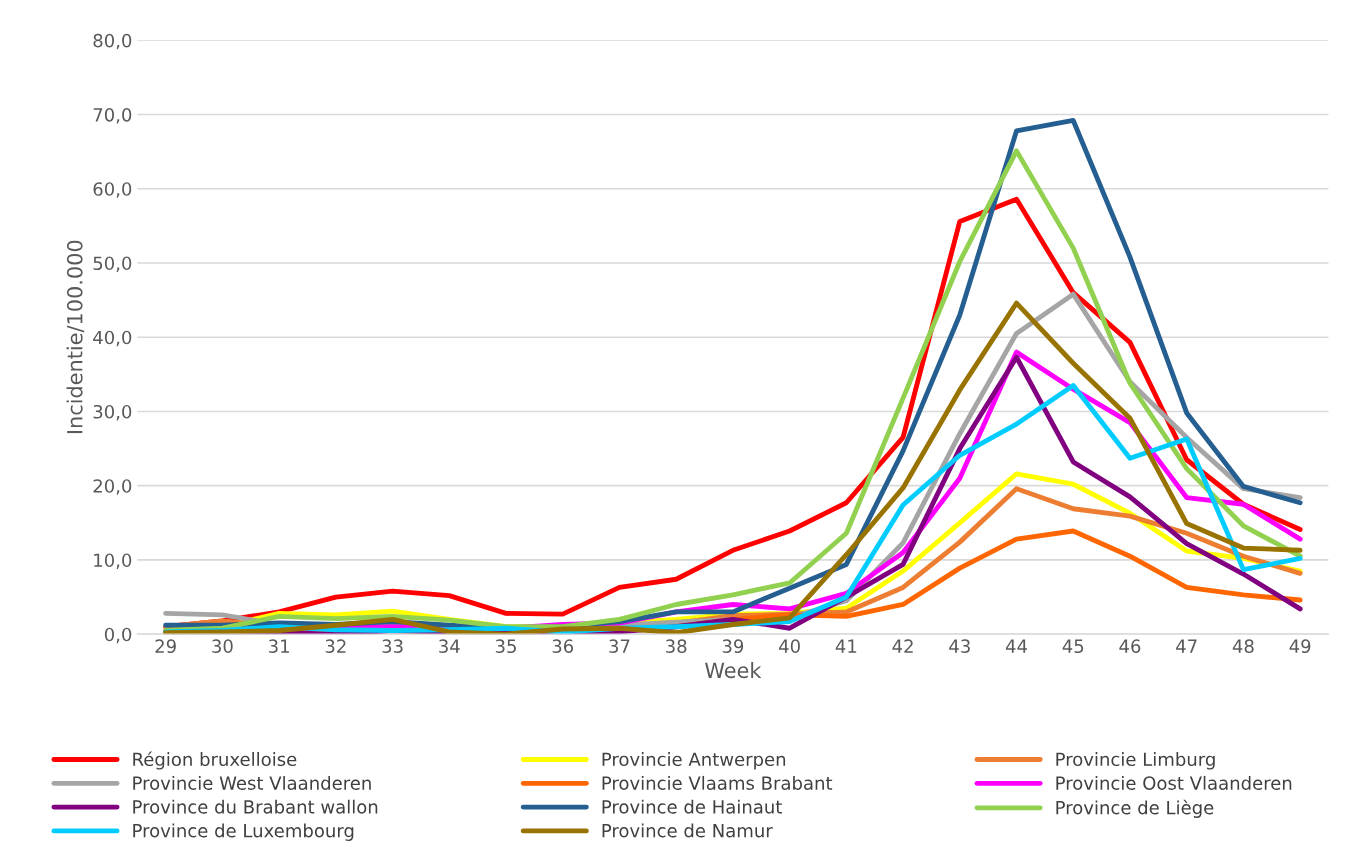 The image size is (1346, 857). I want to click on legend-label: Provincie Oost Vlaanderen, so click(1174, 782).